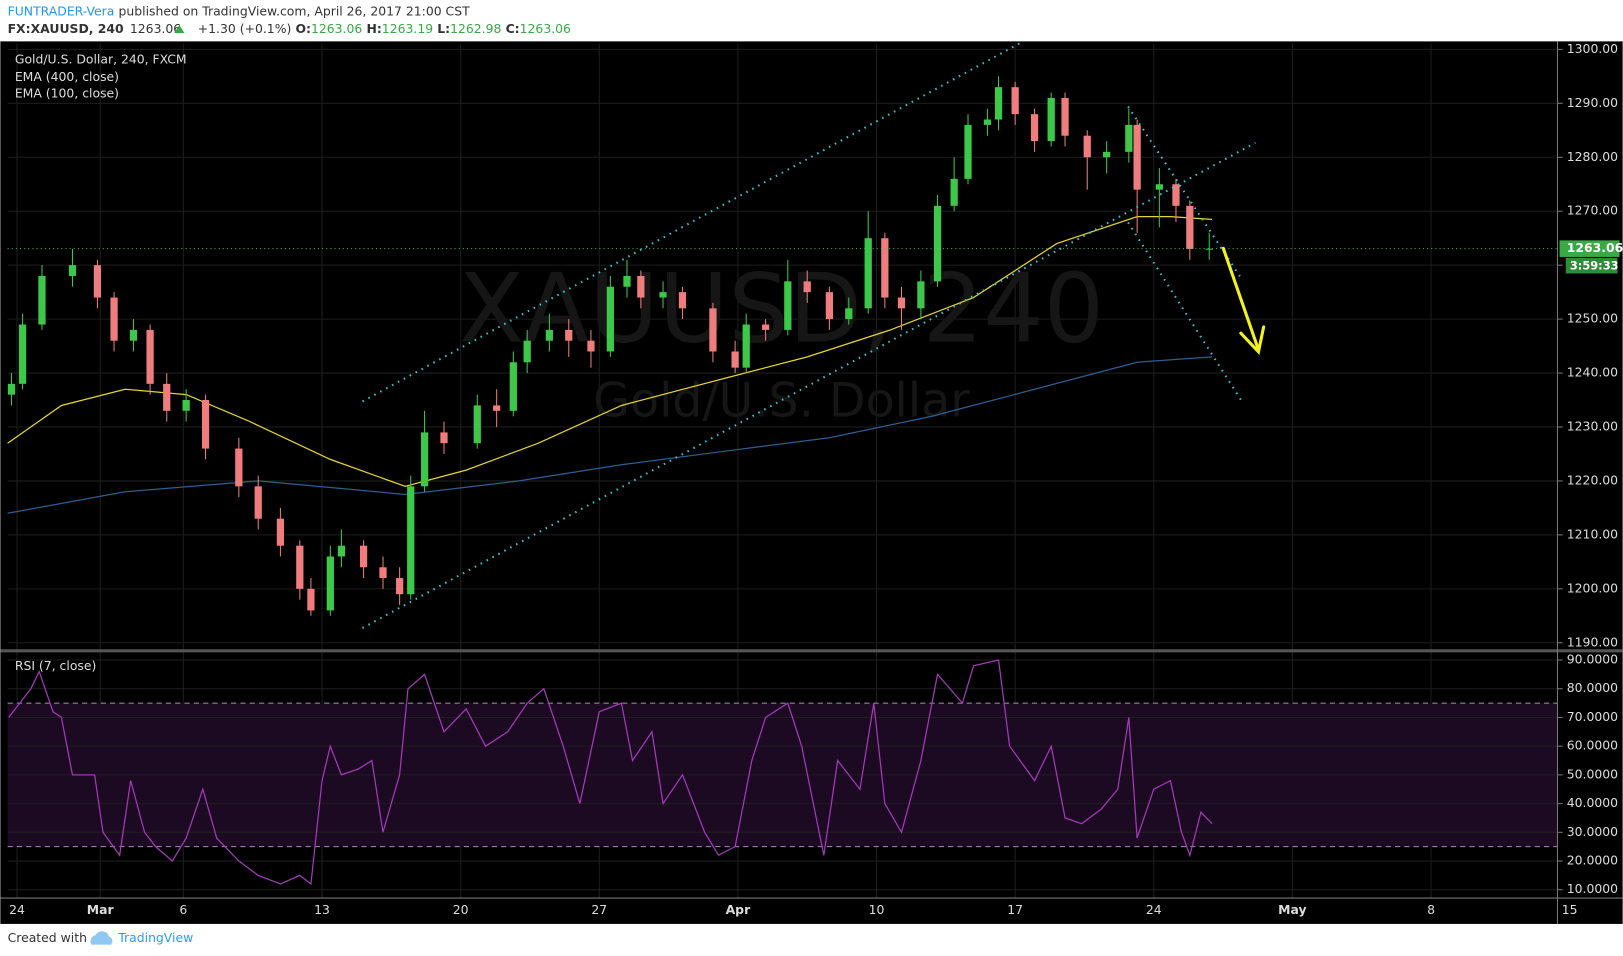 The image size is (1623, 956). I want to click on y-tick-label: 1210.00, so click(1592, 533).